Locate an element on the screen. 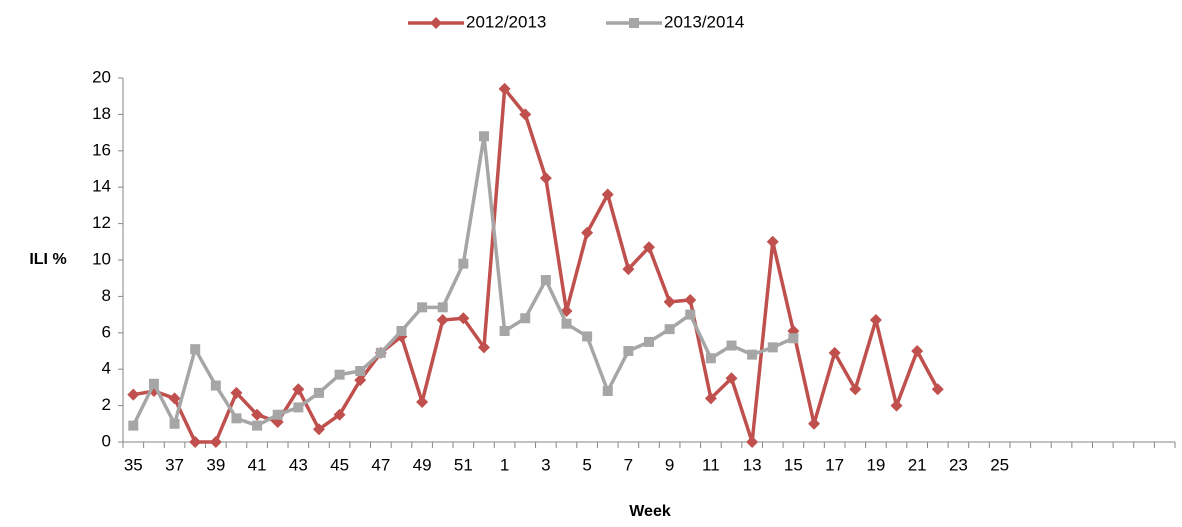  y-tick-label: 6 is located at coordinates (106, 331).